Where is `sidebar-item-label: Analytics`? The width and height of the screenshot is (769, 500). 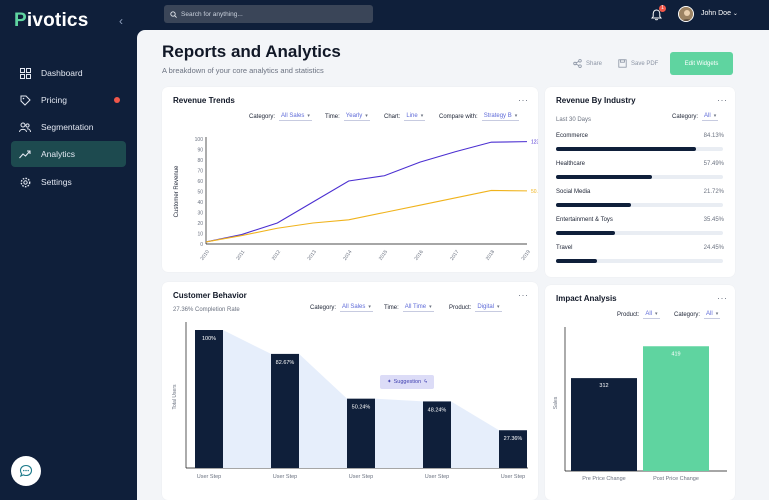 sidebar-item-label: Analytics is located at coordinates (58, 154).